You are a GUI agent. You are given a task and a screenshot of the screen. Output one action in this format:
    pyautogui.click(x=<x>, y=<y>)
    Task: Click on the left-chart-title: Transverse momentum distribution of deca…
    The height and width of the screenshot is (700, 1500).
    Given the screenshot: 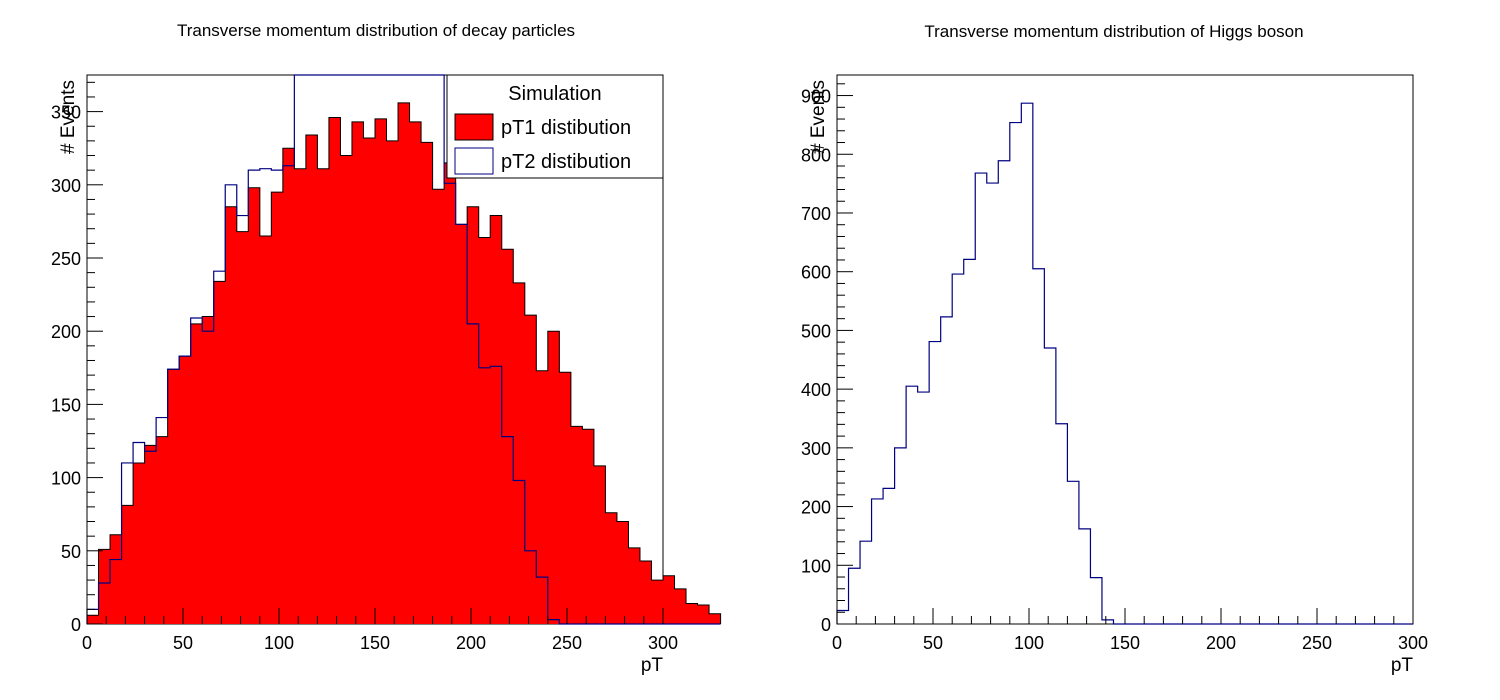 What is the action you would take?
    pyautogui.click(x=376, y=30)
    